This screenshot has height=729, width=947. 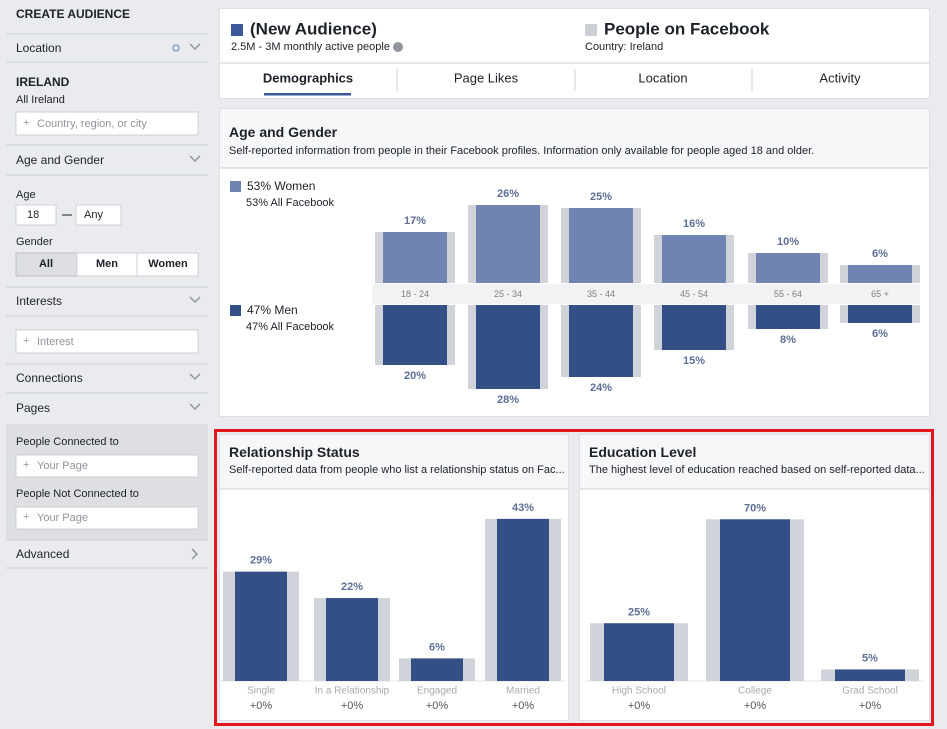 What do you see at coordinates (290, 203) in the screenshot?
I see `legend-baseline: 53% All Facebook` at bounding box center [290, 203].